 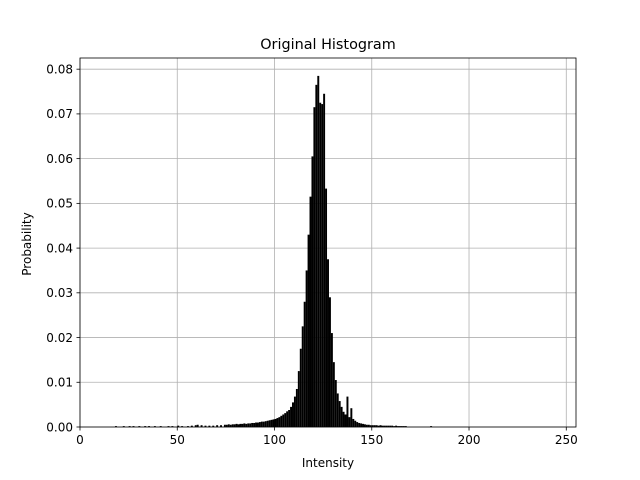 I want to click on y-axis-label: Probability, so click(x=27, y=243).